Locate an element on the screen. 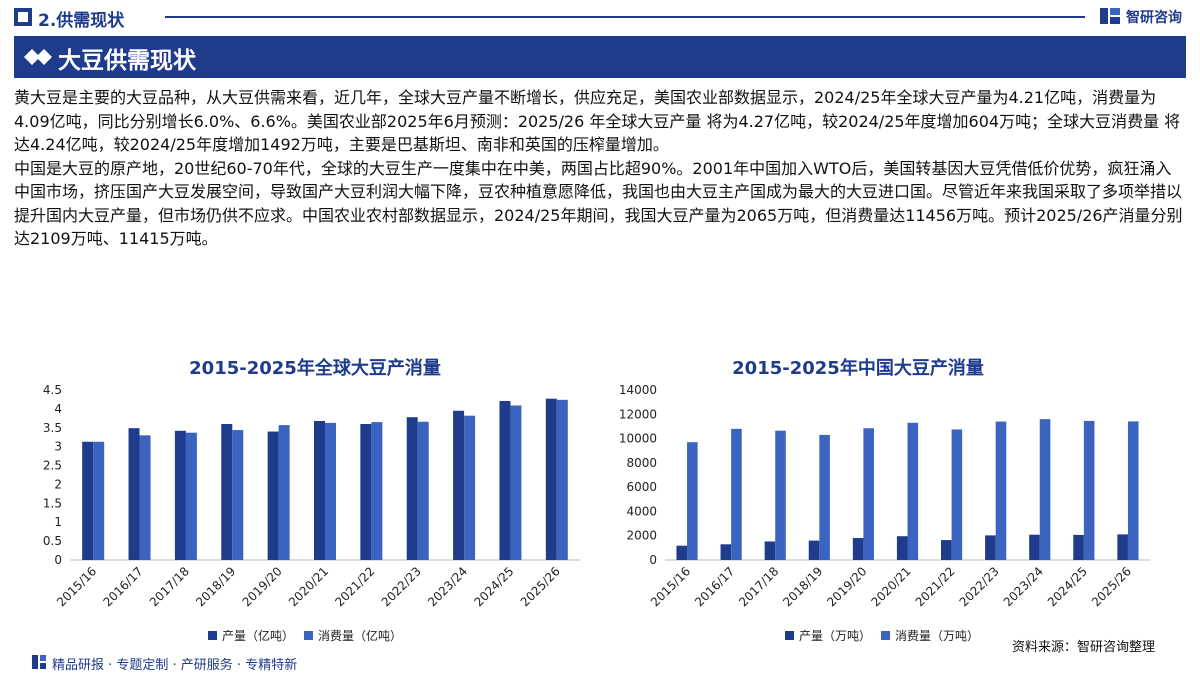  logo-text: 智研咨询 is located at coordinates (1154, 18).